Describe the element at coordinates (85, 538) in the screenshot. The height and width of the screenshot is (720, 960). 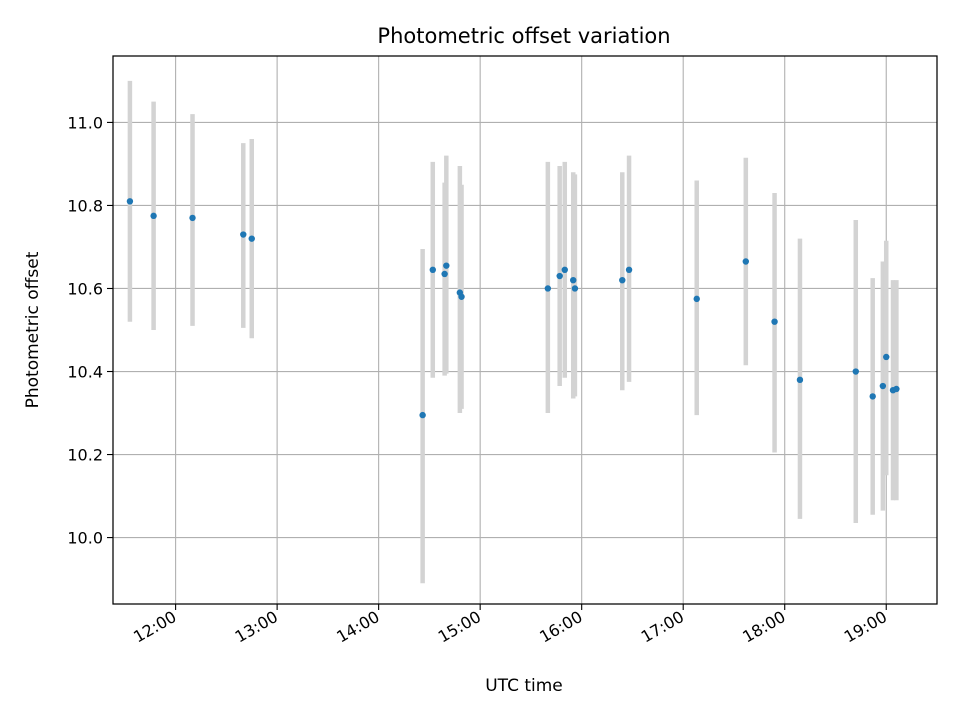
I see `y-tick-label: 10.0` at that location.